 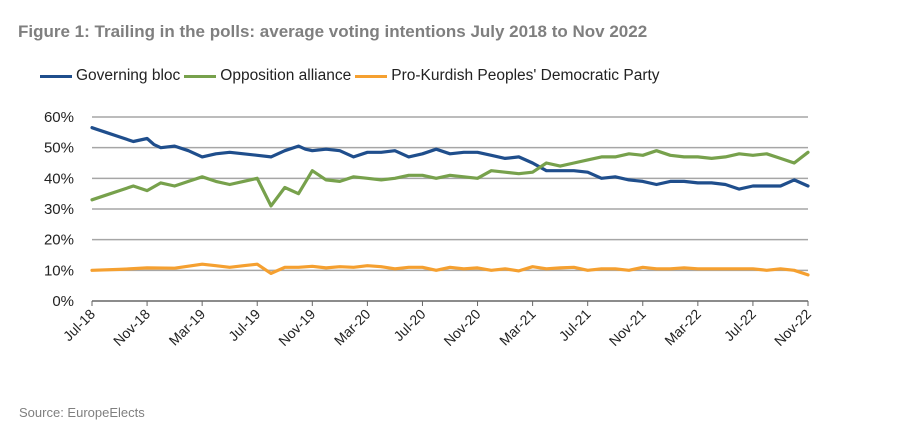 What do you see at coordinates (450, 178) in the screenshot?
I see `series-line-opposition-alliance` at bounding box center [450, 178].